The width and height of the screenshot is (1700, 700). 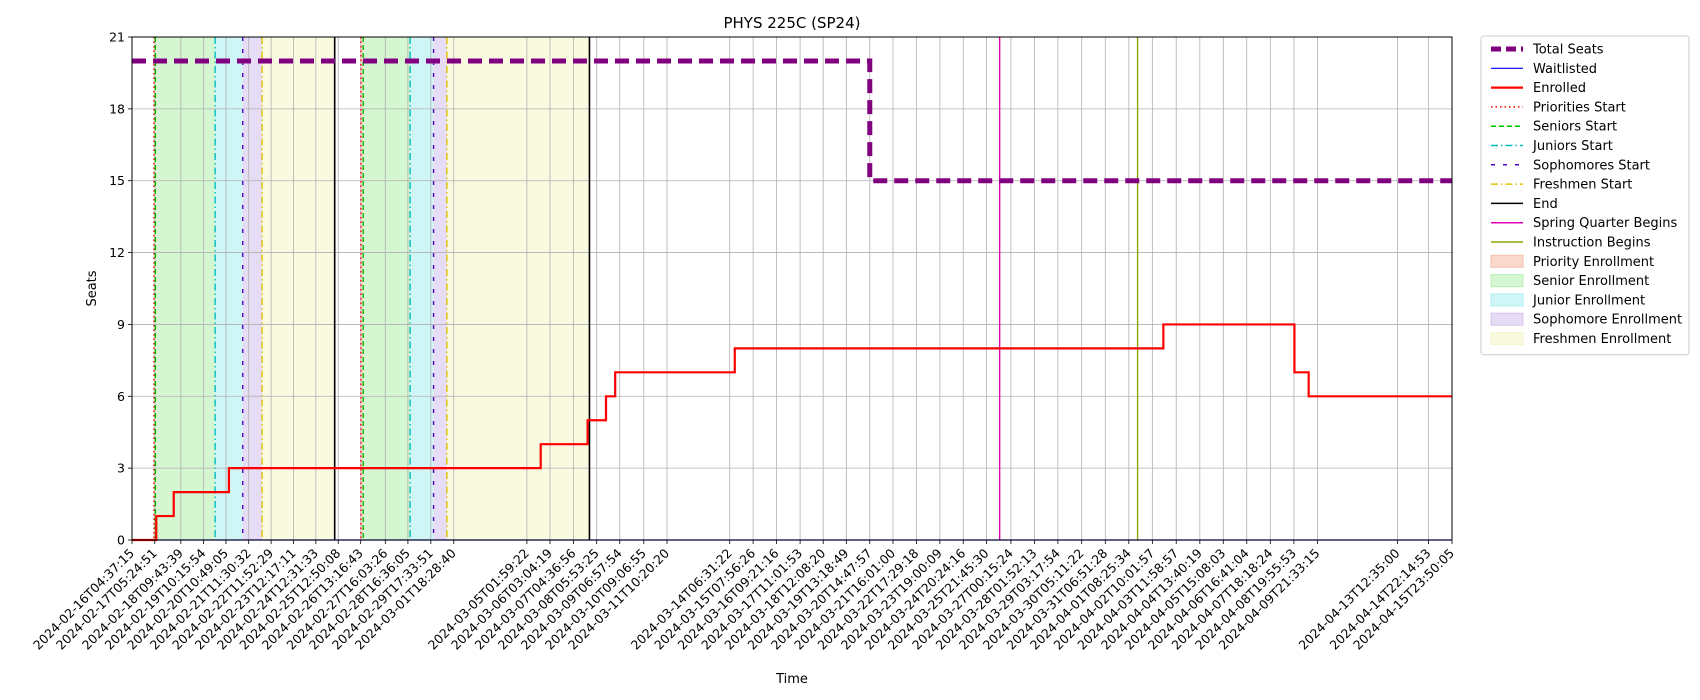 I want to click on legend-label-instruction-begins: Instruction Begins, so click(x=1592, y=243).